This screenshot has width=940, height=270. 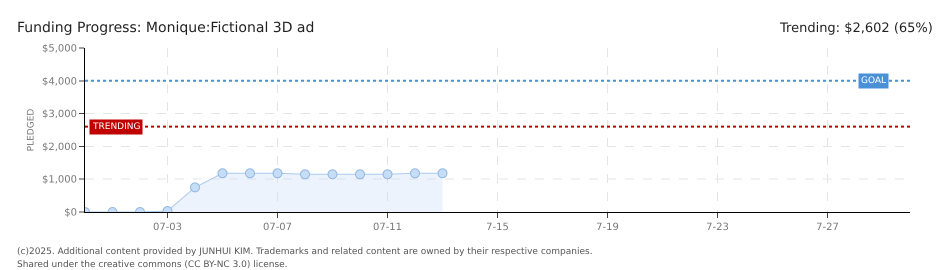 What do you see at coordinates (607, 227) in the screenshot?
I see `x-tick-label: 7-19` at bounding box center [607, 227].